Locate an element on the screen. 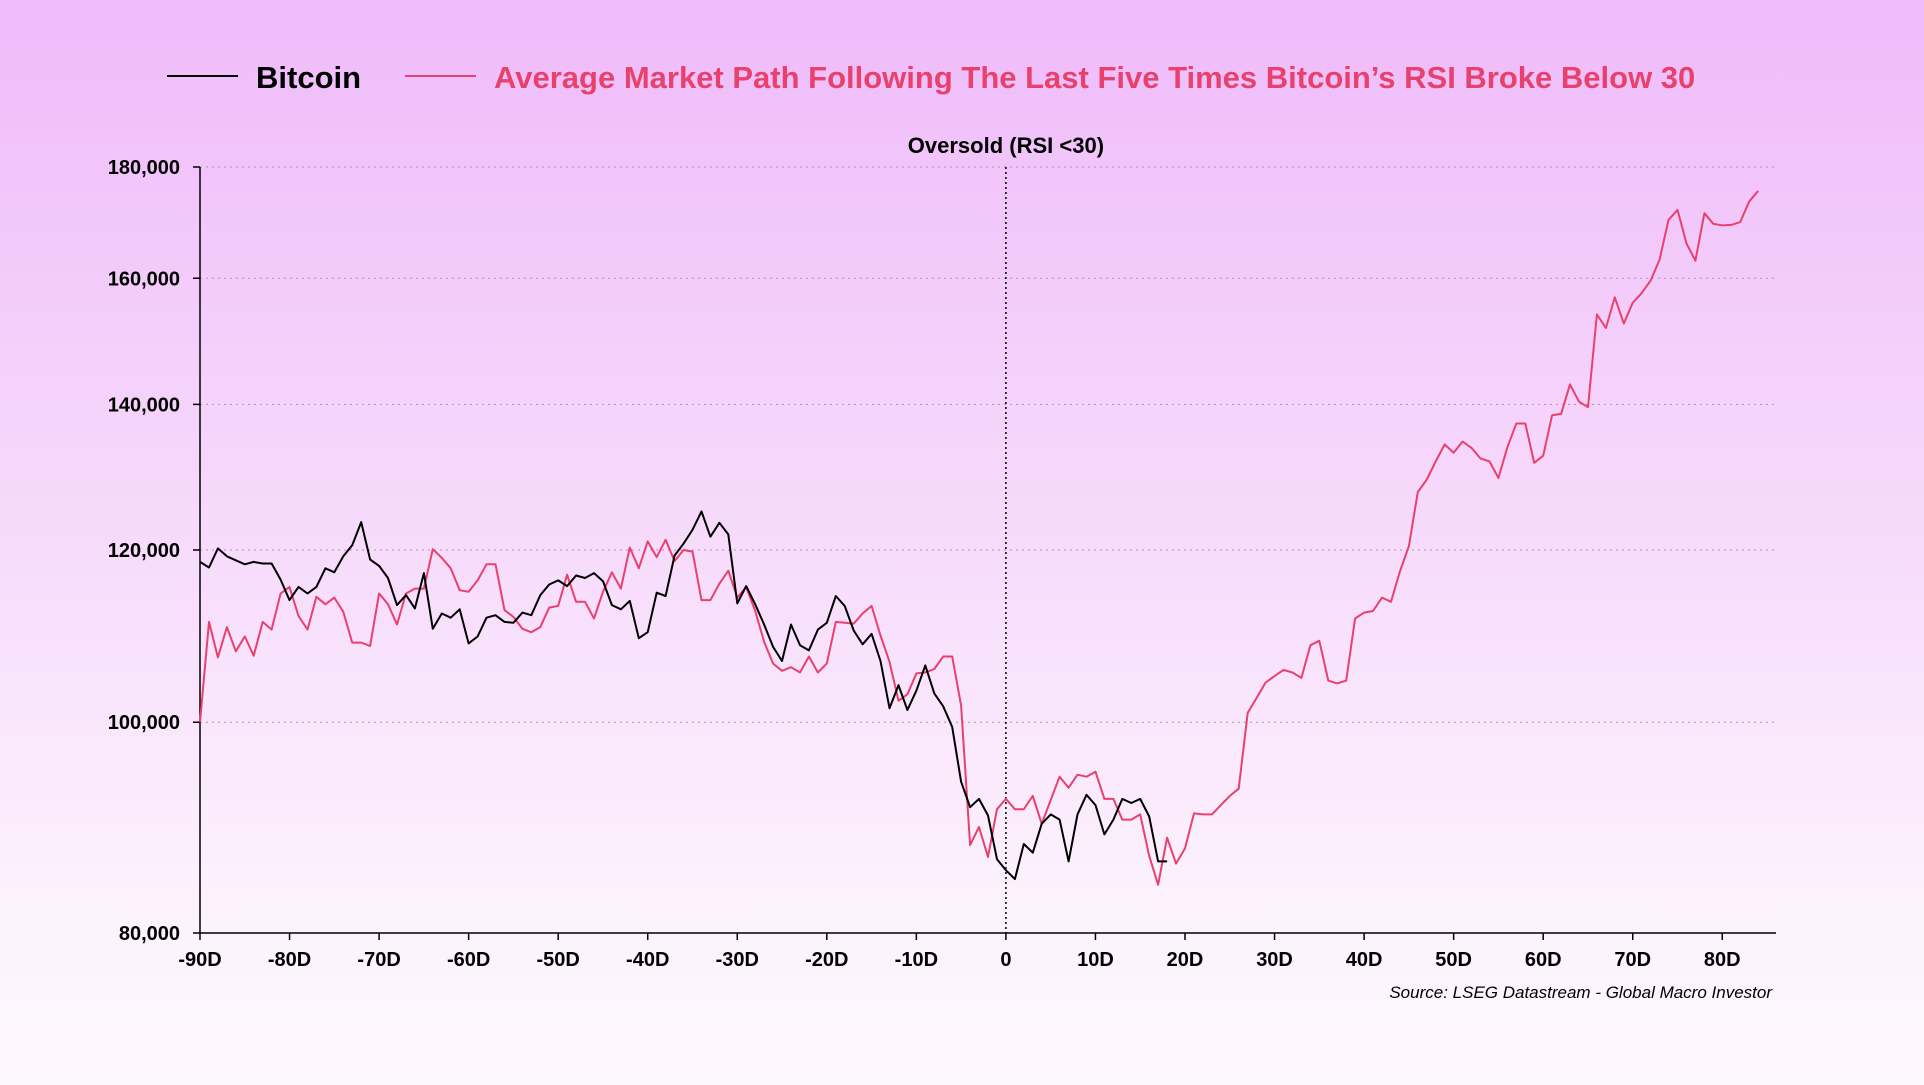  x-tick-label: -60D is located at coordinates (468, 960).